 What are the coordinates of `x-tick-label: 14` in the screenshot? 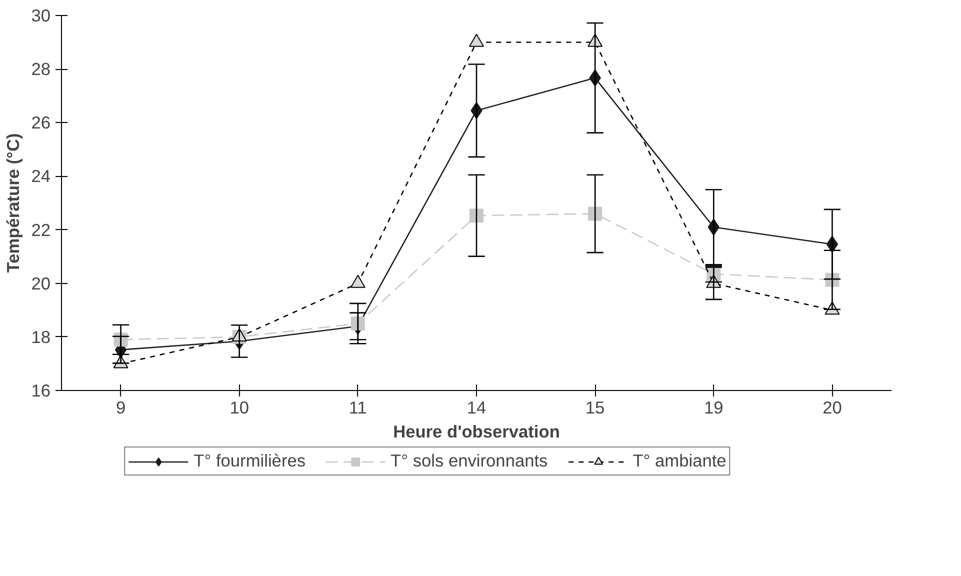 It's located at (476, 408).